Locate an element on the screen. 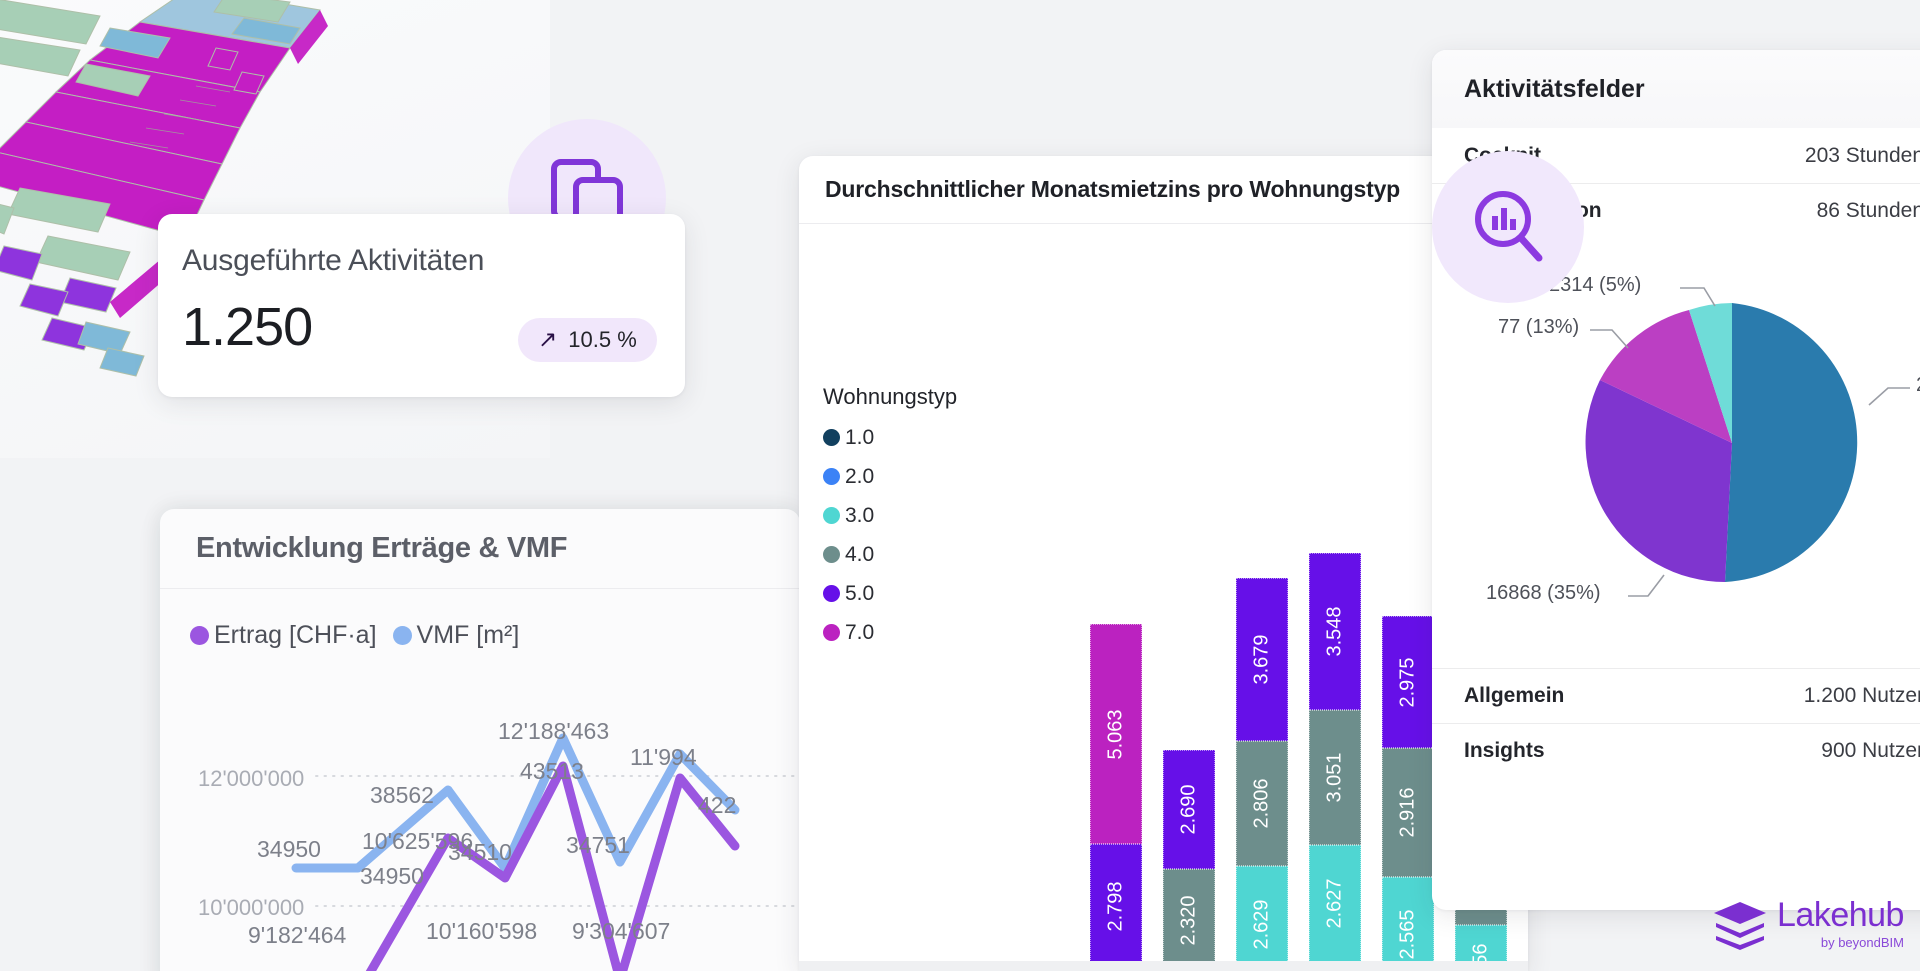 This screenshot has width=1920, height=971. legend-item-type-5: 5.0 is located at coordinates (890, 593).